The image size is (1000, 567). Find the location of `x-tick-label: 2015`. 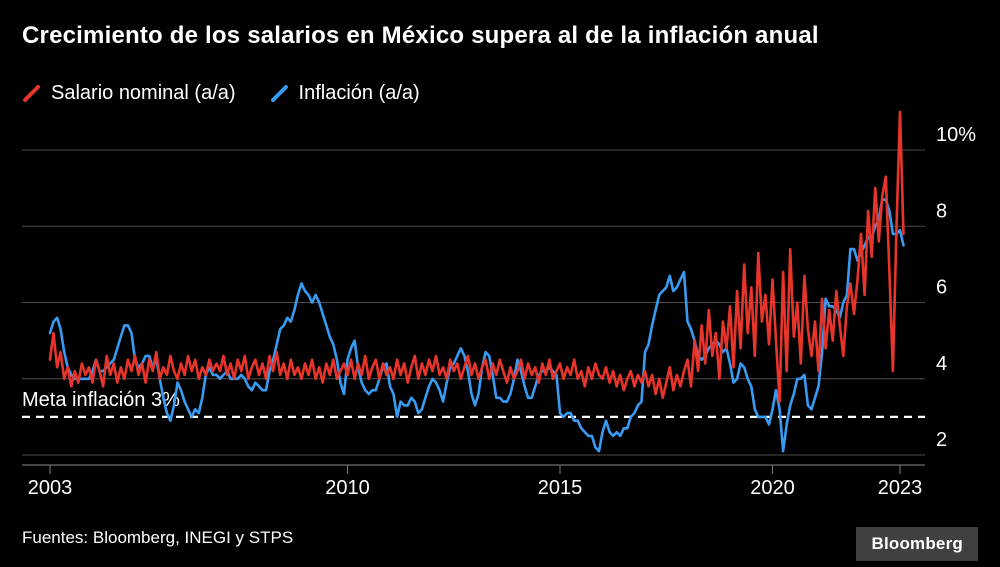

x-tick-label: 2015 is located at coordinates (560, 488).